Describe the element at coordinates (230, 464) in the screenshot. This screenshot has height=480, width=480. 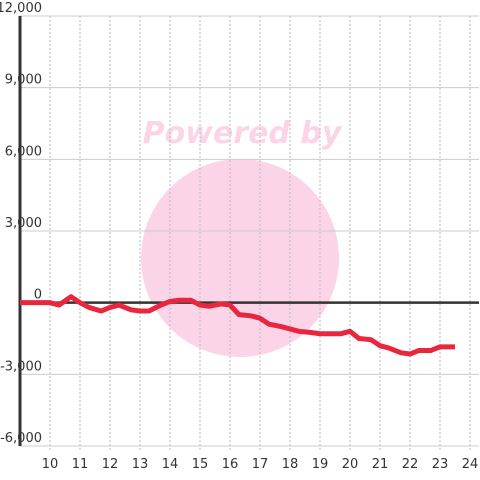
I see `x-tick-label: 16` at that location.